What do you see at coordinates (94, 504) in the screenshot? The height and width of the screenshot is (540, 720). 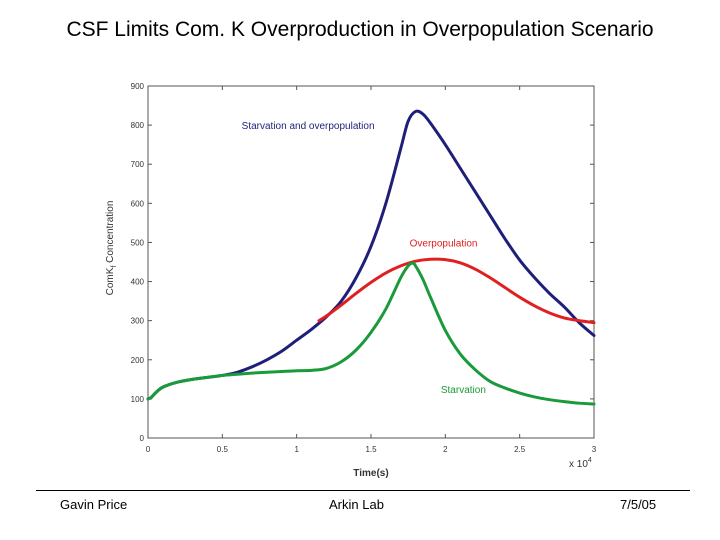 I see `footer-author: Gavin Price` at bounding box center [94, 504].